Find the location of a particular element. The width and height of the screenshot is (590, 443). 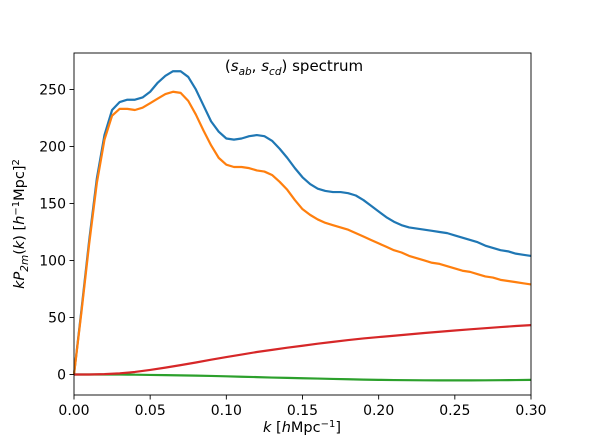

x-axis: 0.00 0.05 0.10 0.15 0.20 0.25 0.30 is located at coordinates (302, 407).